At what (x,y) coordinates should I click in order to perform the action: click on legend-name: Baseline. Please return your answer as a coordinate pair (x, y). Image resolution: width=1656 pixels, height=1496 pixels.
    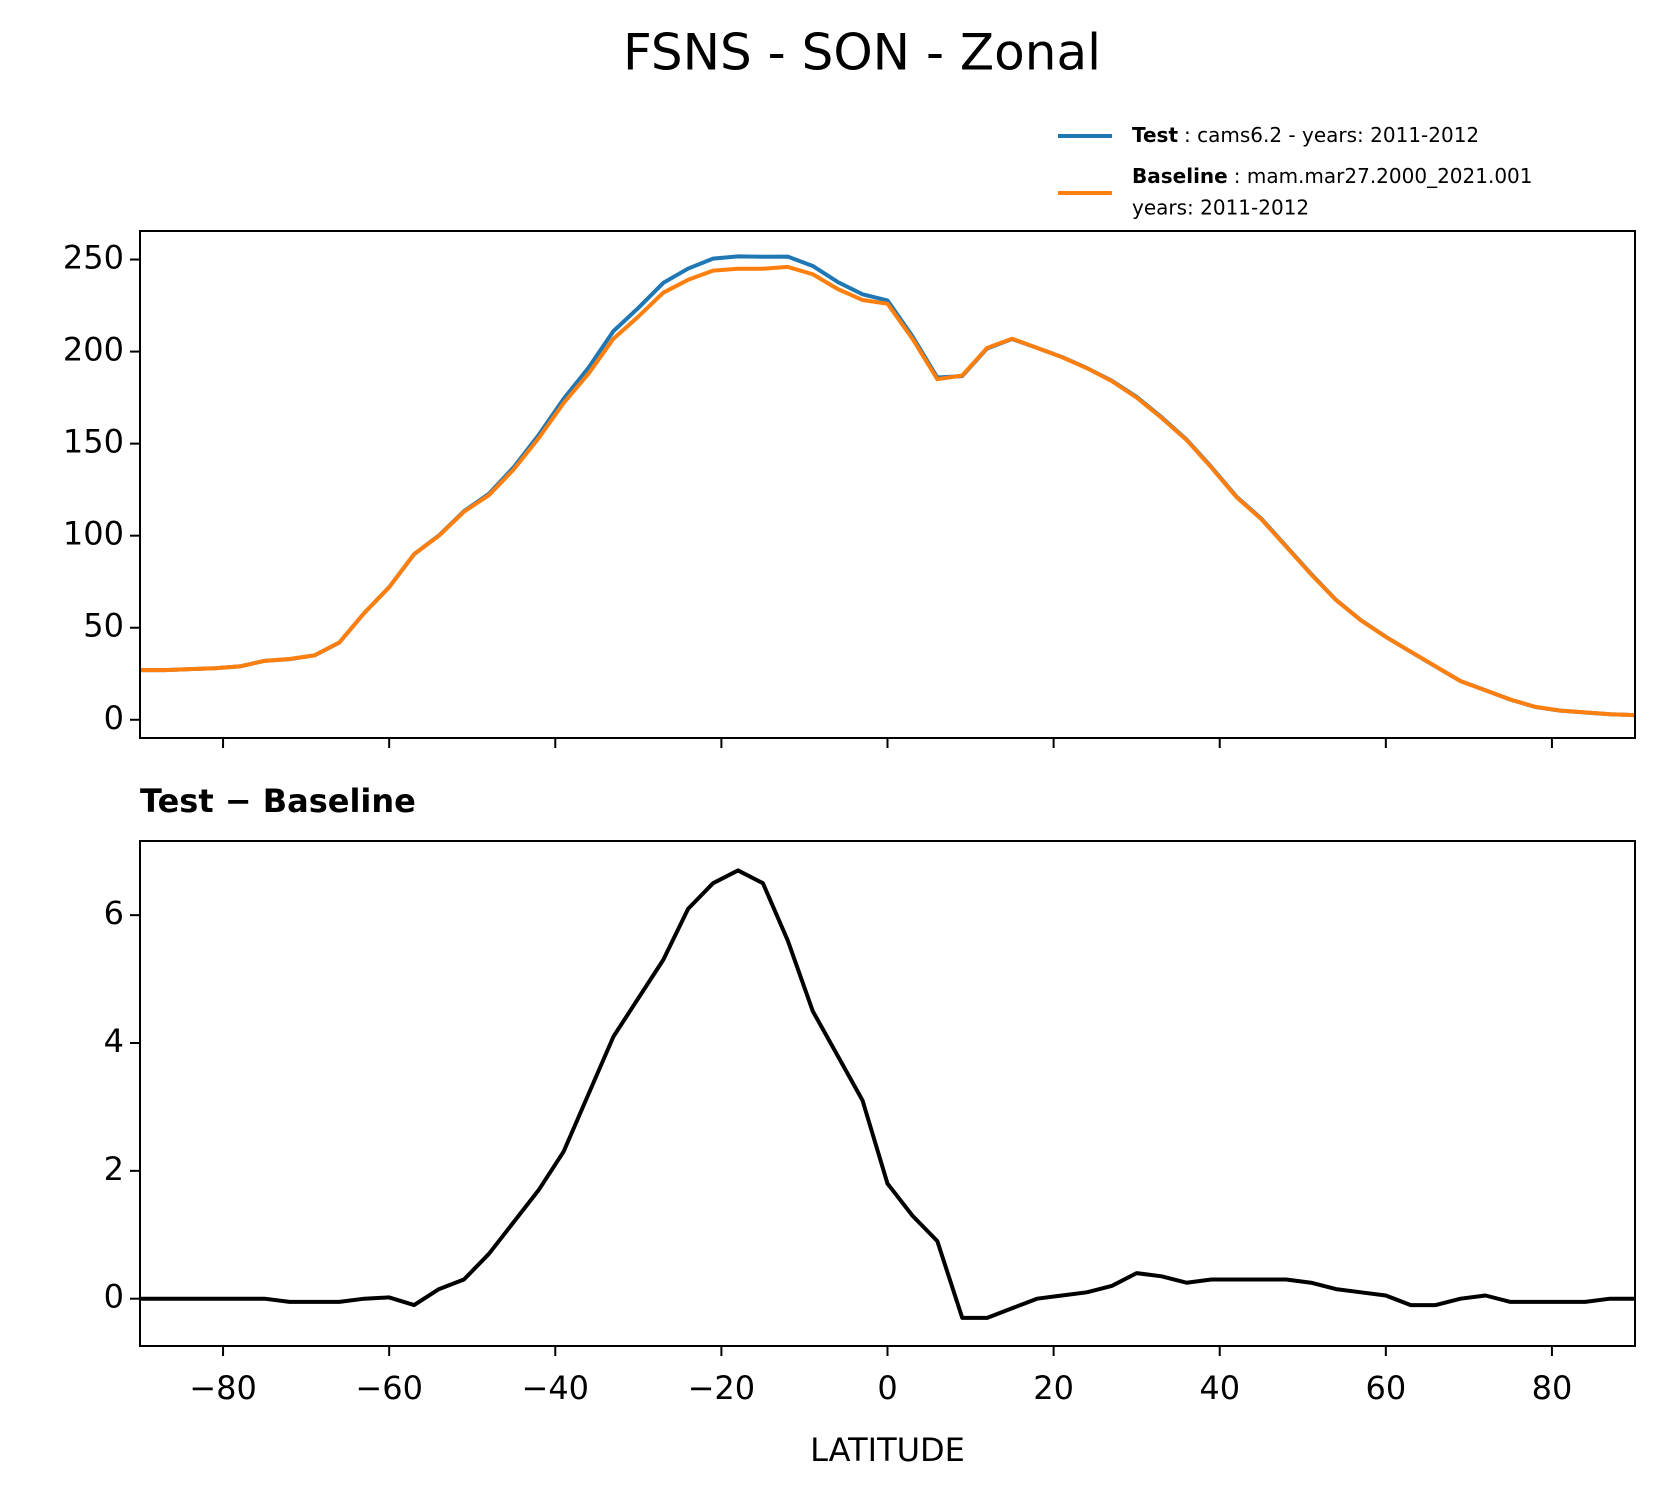
    Looking at the image, I should click on (1180, 176).